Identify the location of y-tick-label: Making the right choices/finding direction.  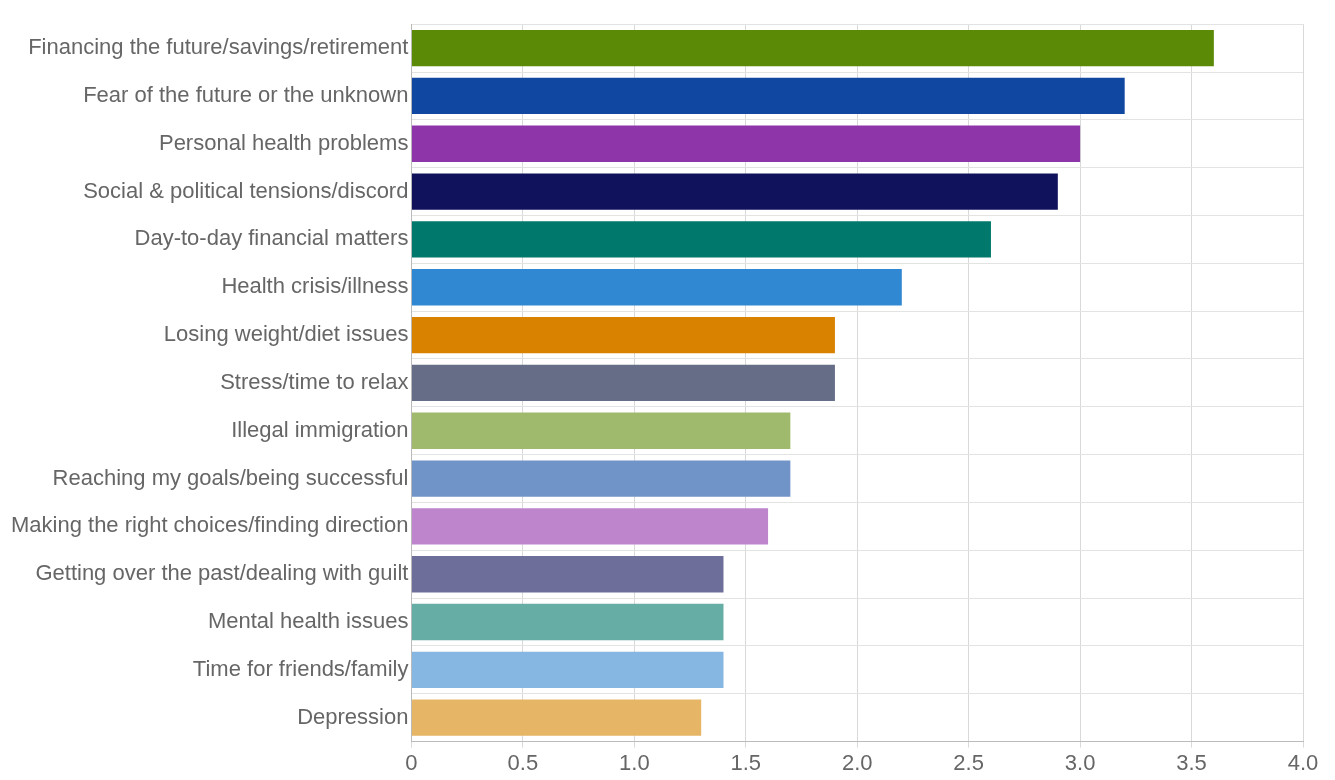
(209, 525).